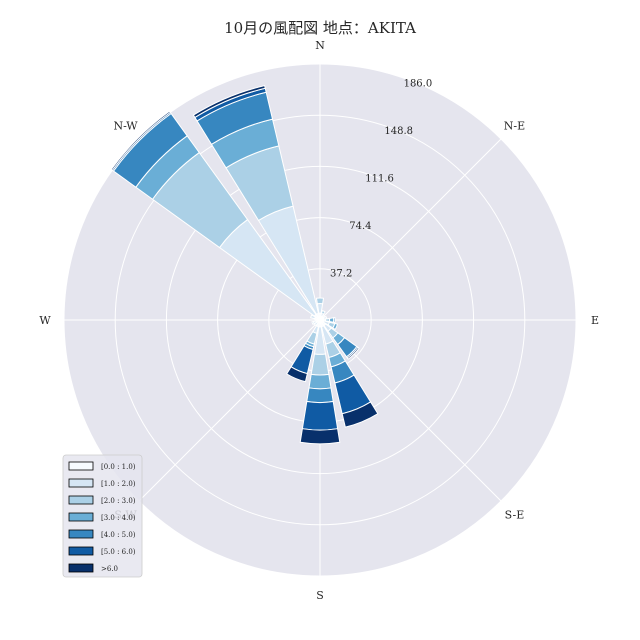 This screenshot has width=640, height=640. Describe the element at coordinates (320, 595) in the screenshot. I see `direction-label: S` at that location.